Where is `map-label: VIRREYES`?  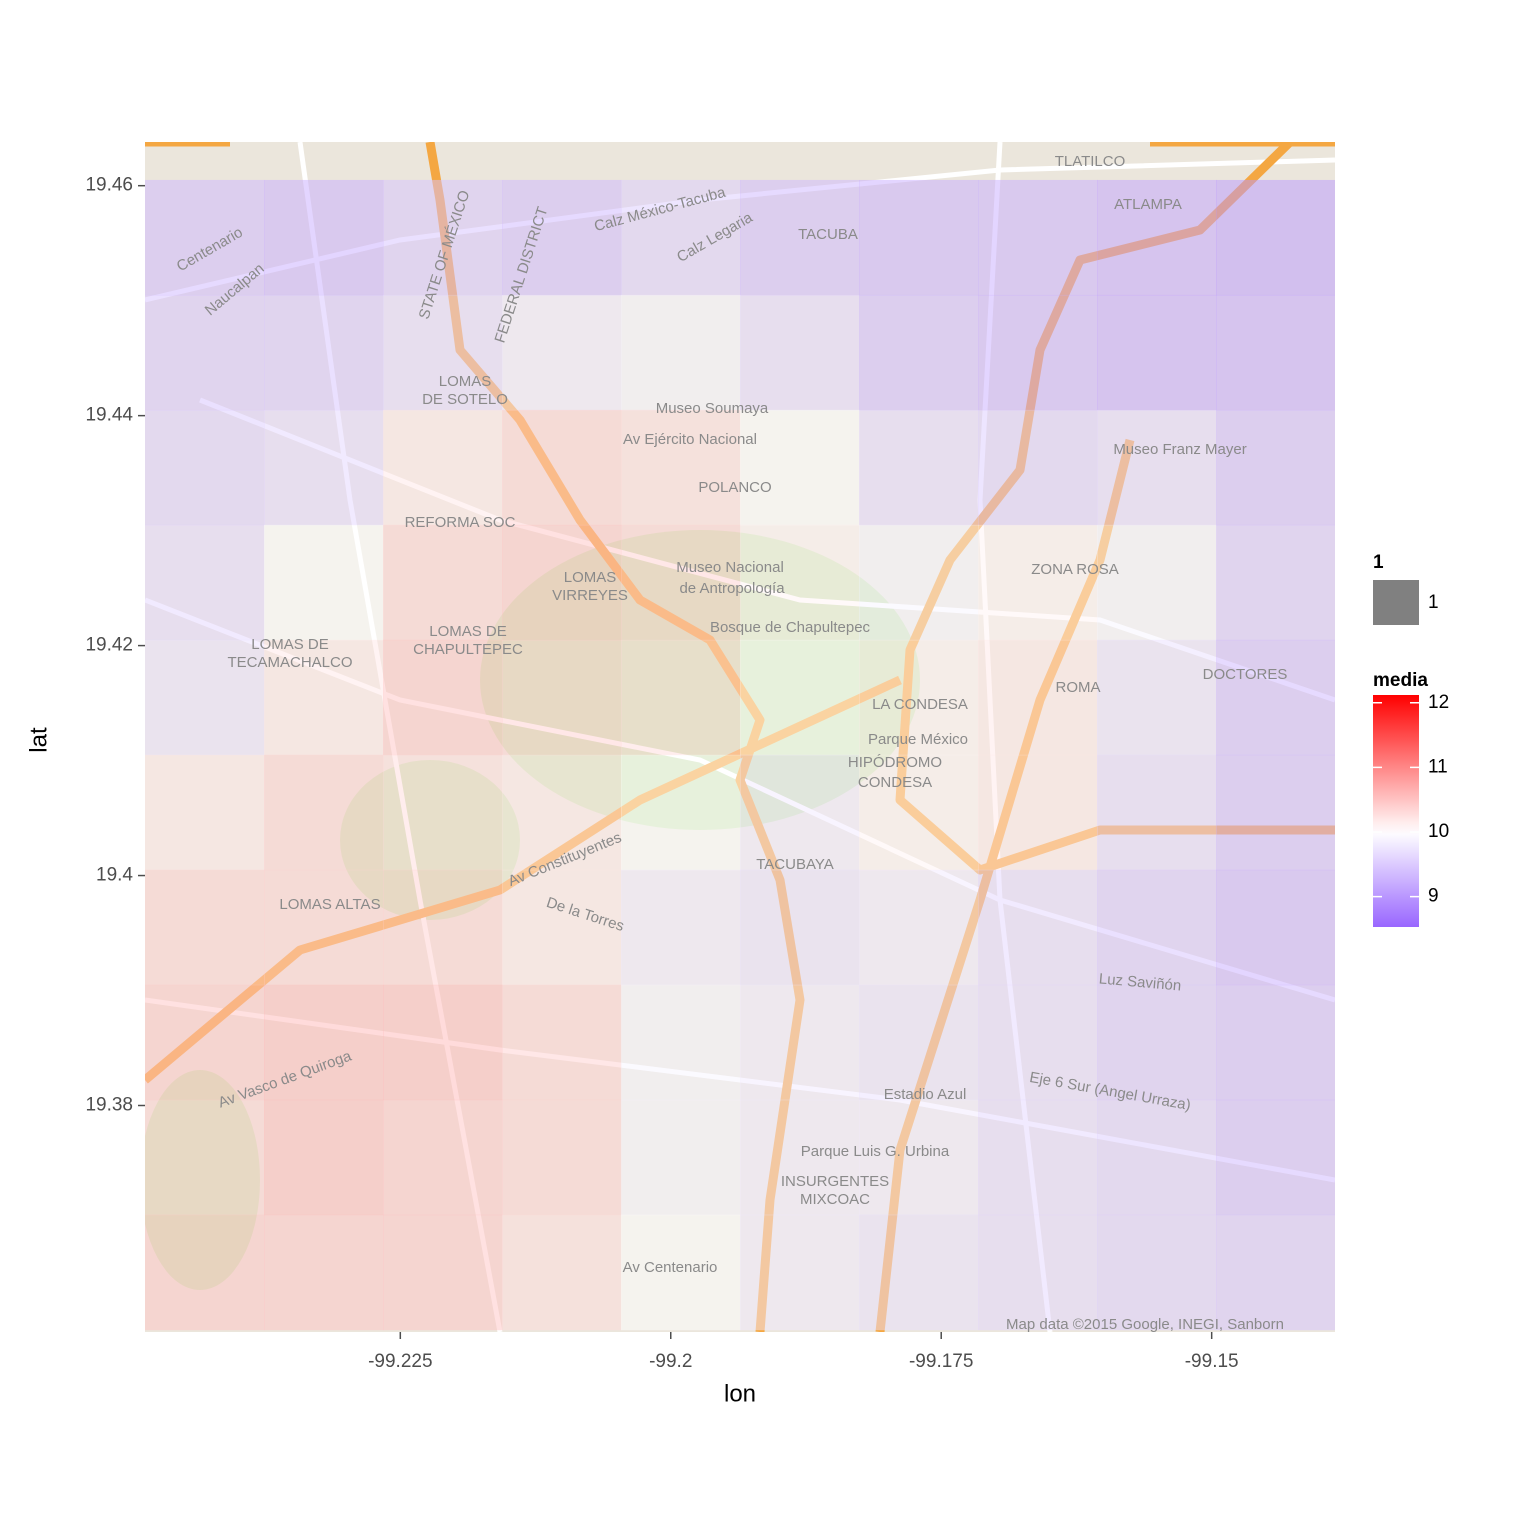 map-label: VIRREYES is located at coordinates (590, 595).